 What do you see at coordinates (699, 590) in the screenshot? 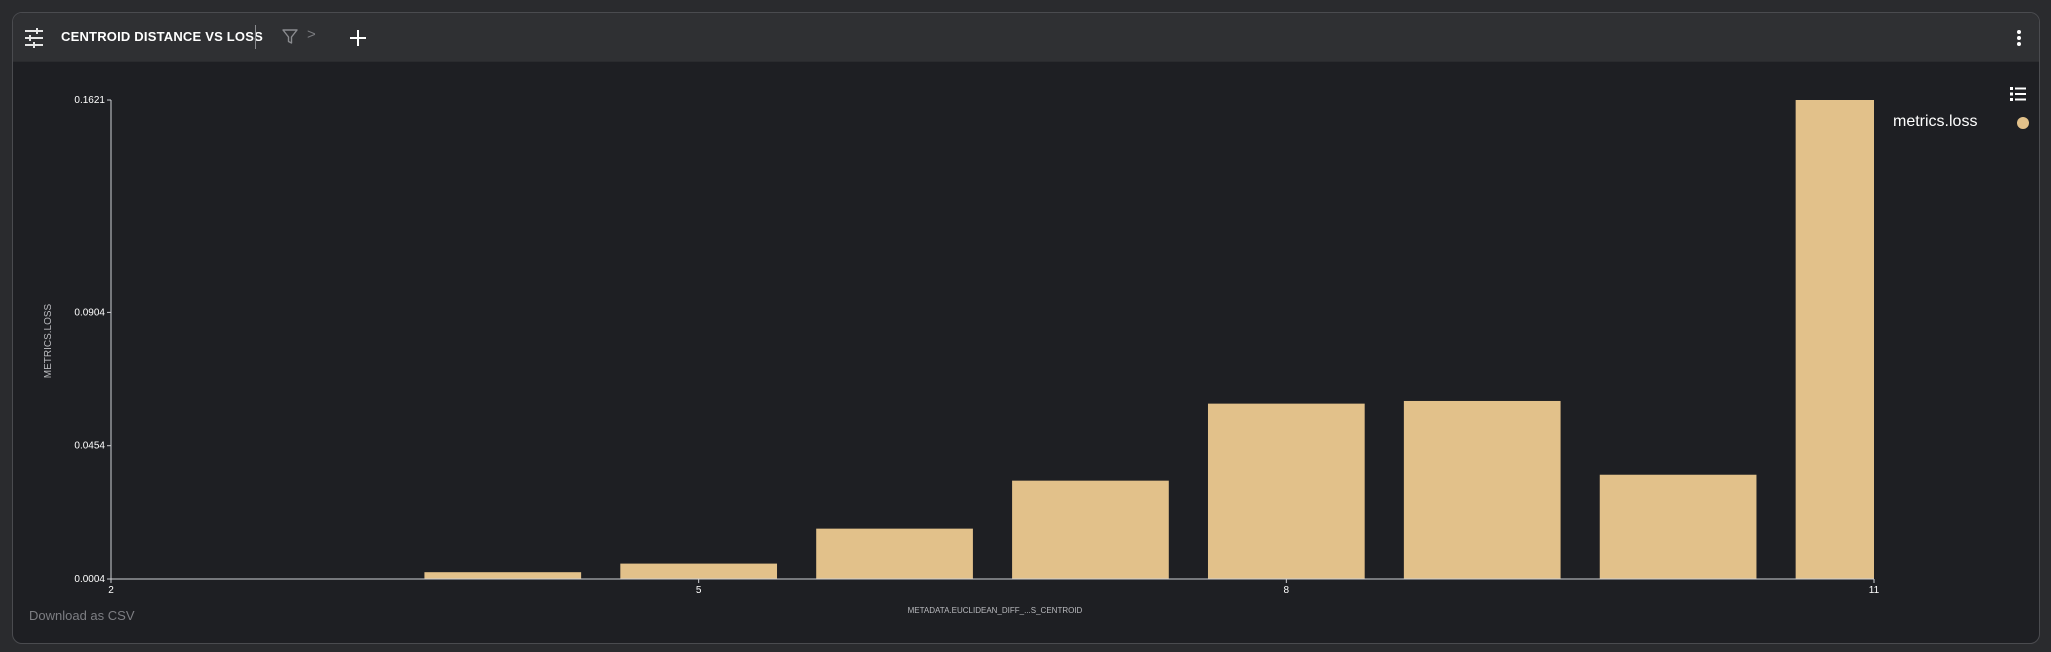
I see `x-tick-label: 5` at bounding box center [699, 590].